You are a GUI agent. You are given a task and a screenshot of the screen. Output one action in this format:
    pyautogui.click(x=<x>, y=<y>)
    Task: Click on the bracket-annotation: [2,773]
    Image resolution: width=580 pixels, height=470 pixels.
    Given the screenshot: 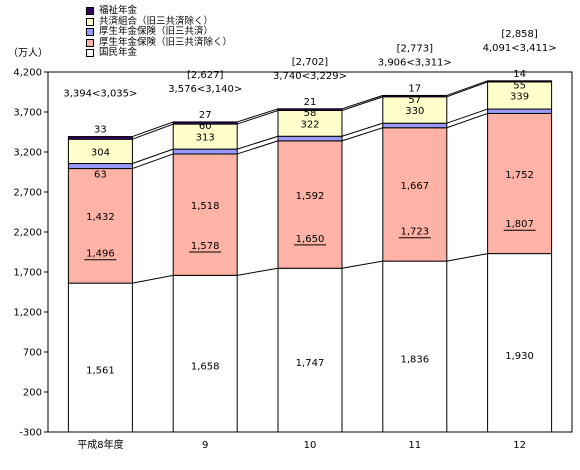 What is the action you would take?
    pyautogui.click(x=415, y=48)
    